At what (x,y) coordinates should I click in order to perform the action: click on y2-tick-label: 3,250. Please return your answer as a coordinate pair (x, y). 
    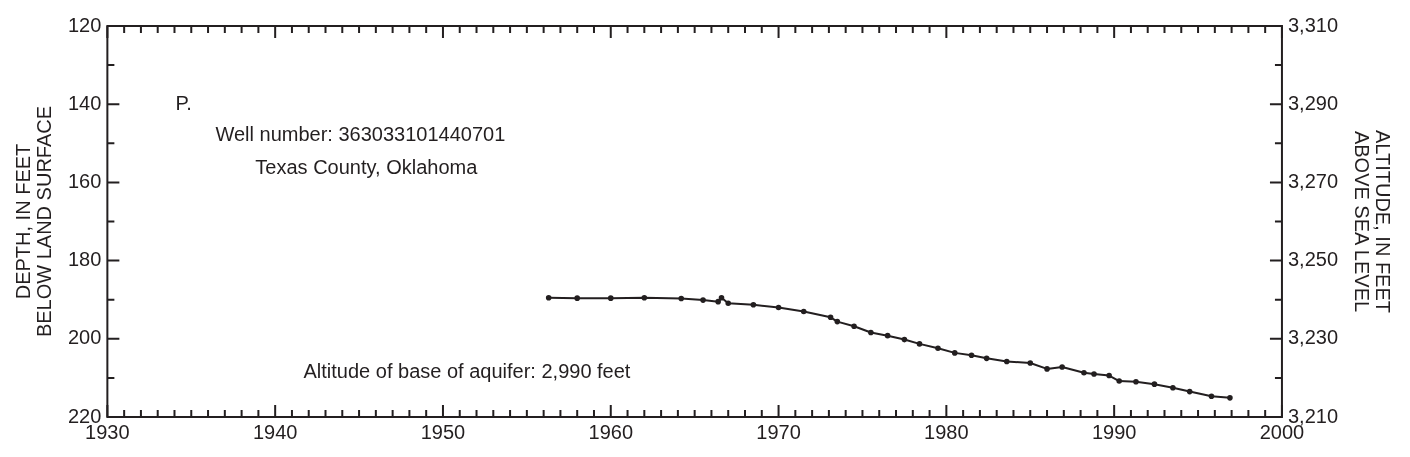
    Looking at the image, I should click on (1313, 259).